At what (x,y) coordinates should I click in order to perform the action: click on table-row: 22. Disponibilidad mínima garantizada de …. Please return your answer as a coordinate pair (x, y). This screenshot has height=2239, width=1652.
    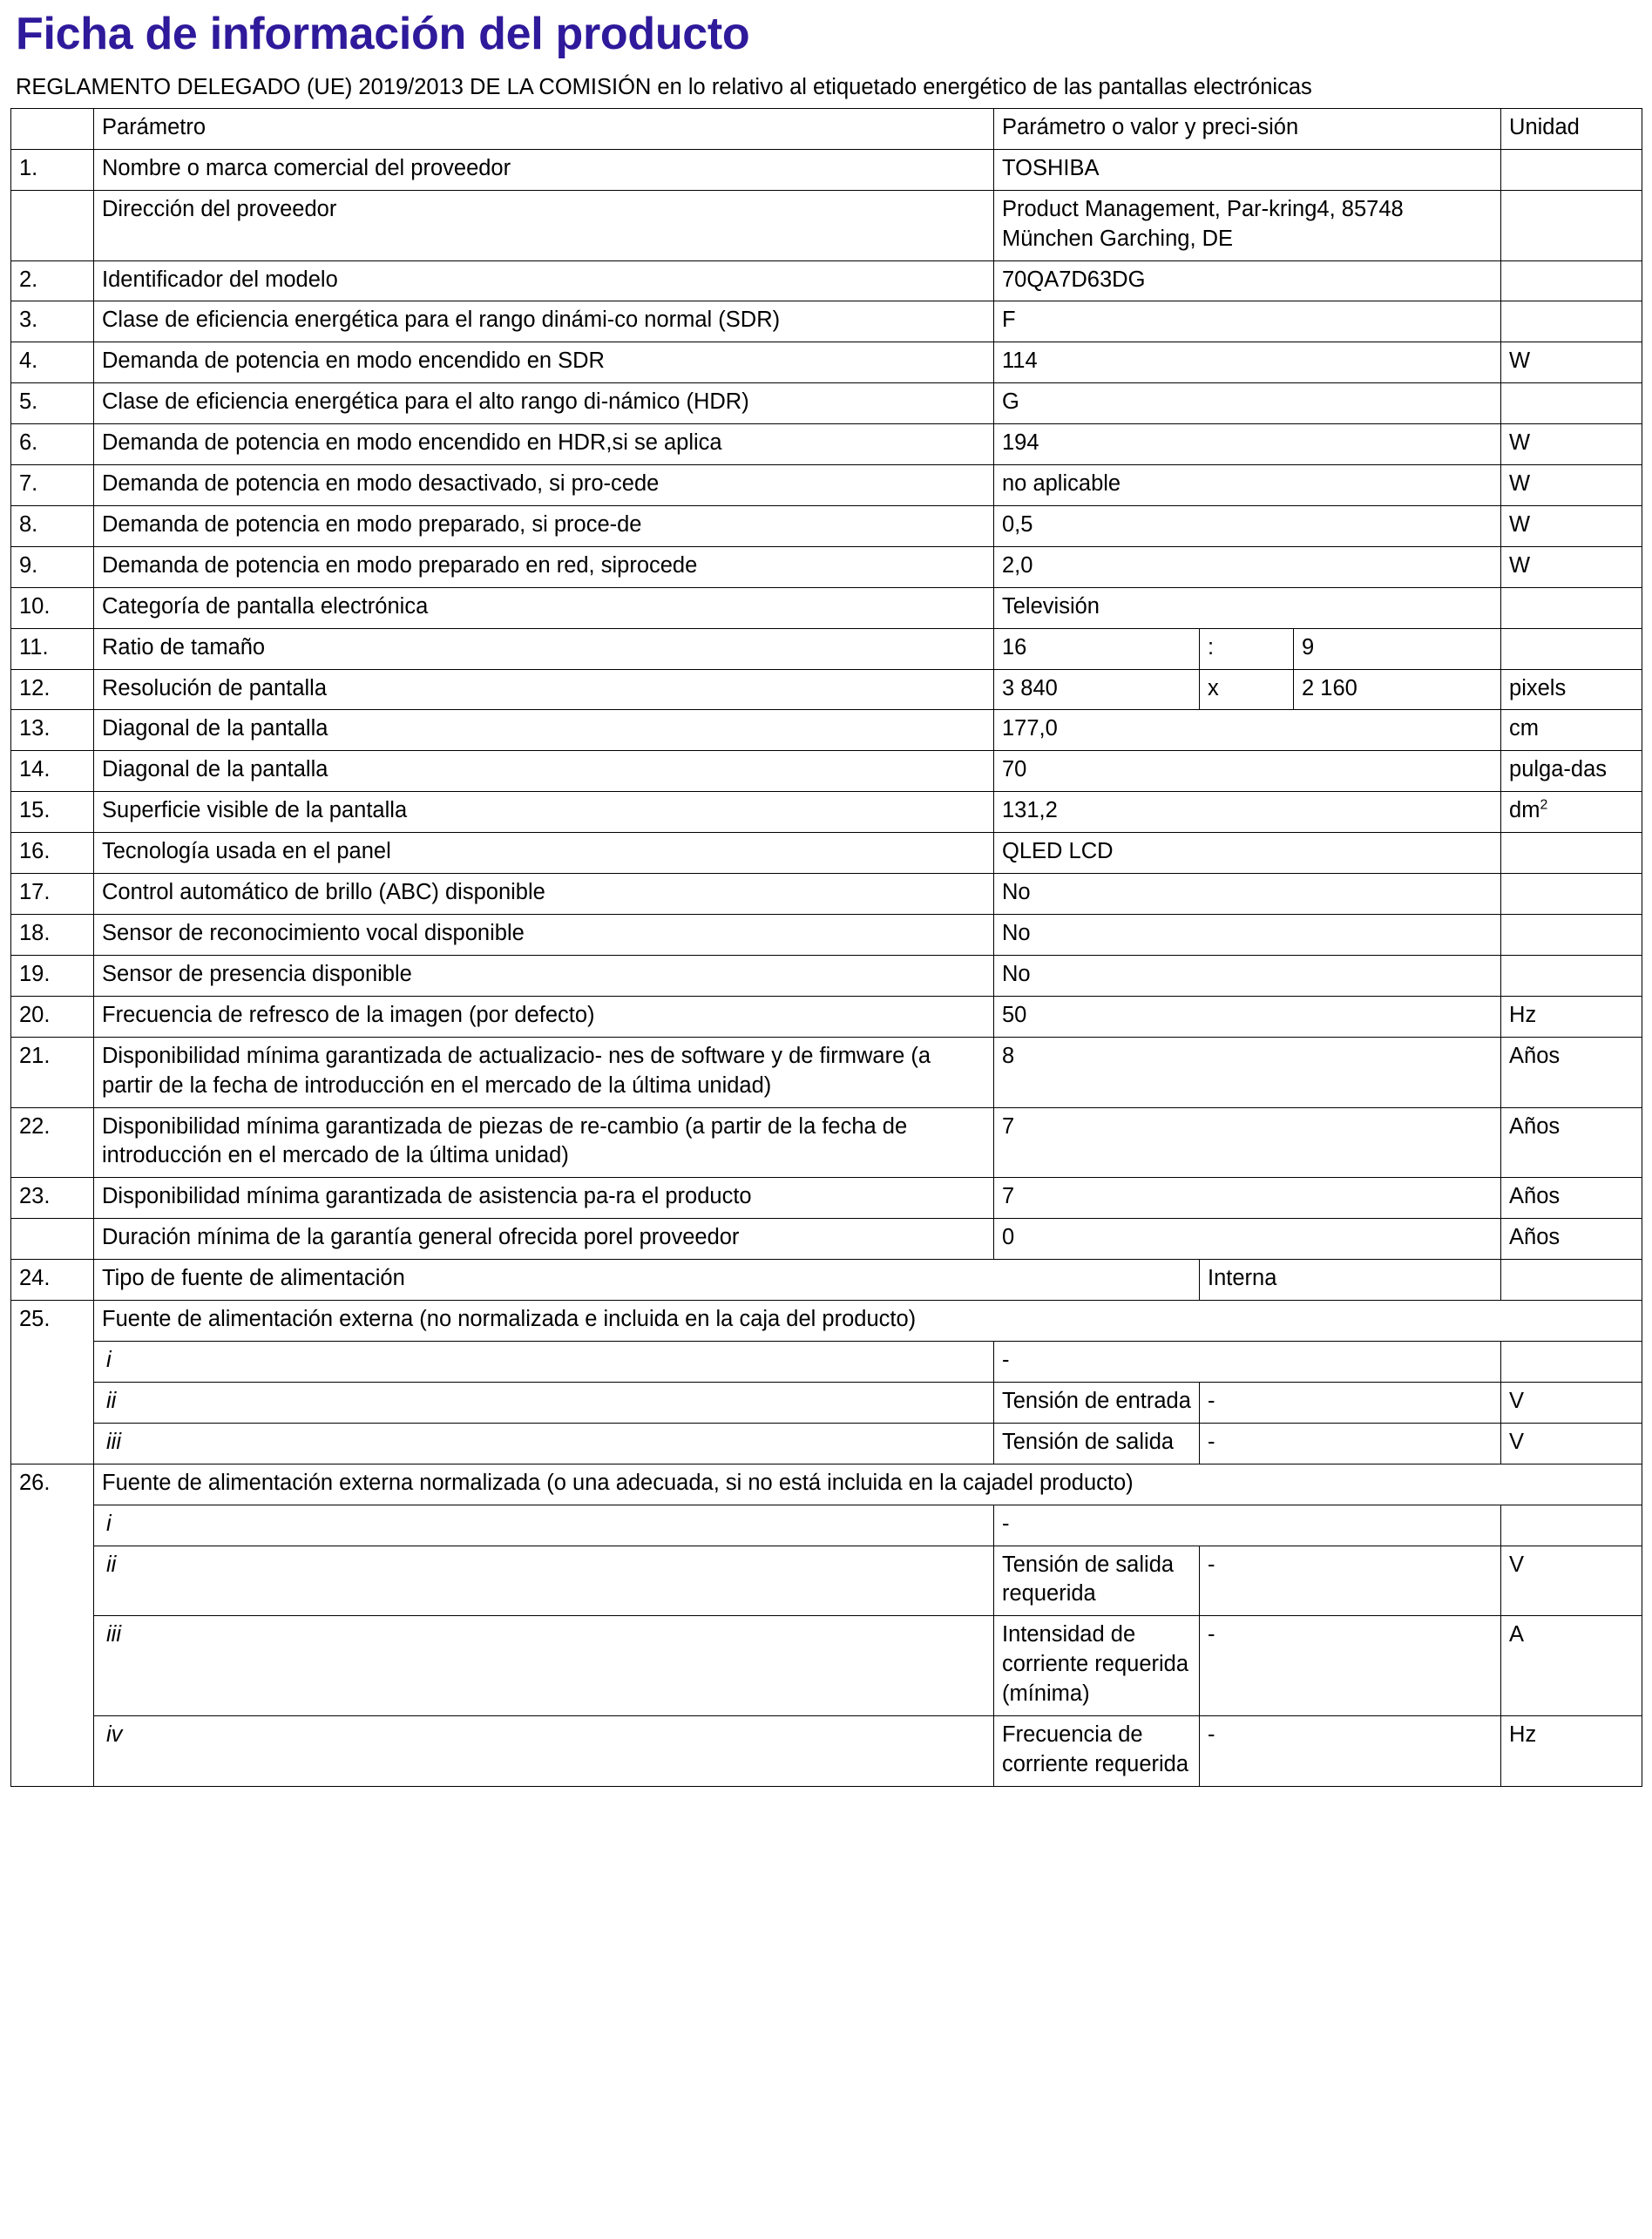
    Looking at the image, I should click on (826, 1142).